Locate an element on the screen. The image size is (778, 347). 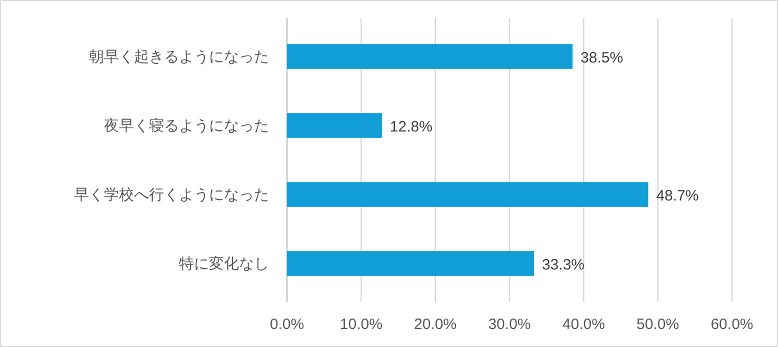
x-tick-label: 30.0% is located at coordinates (509, 324).